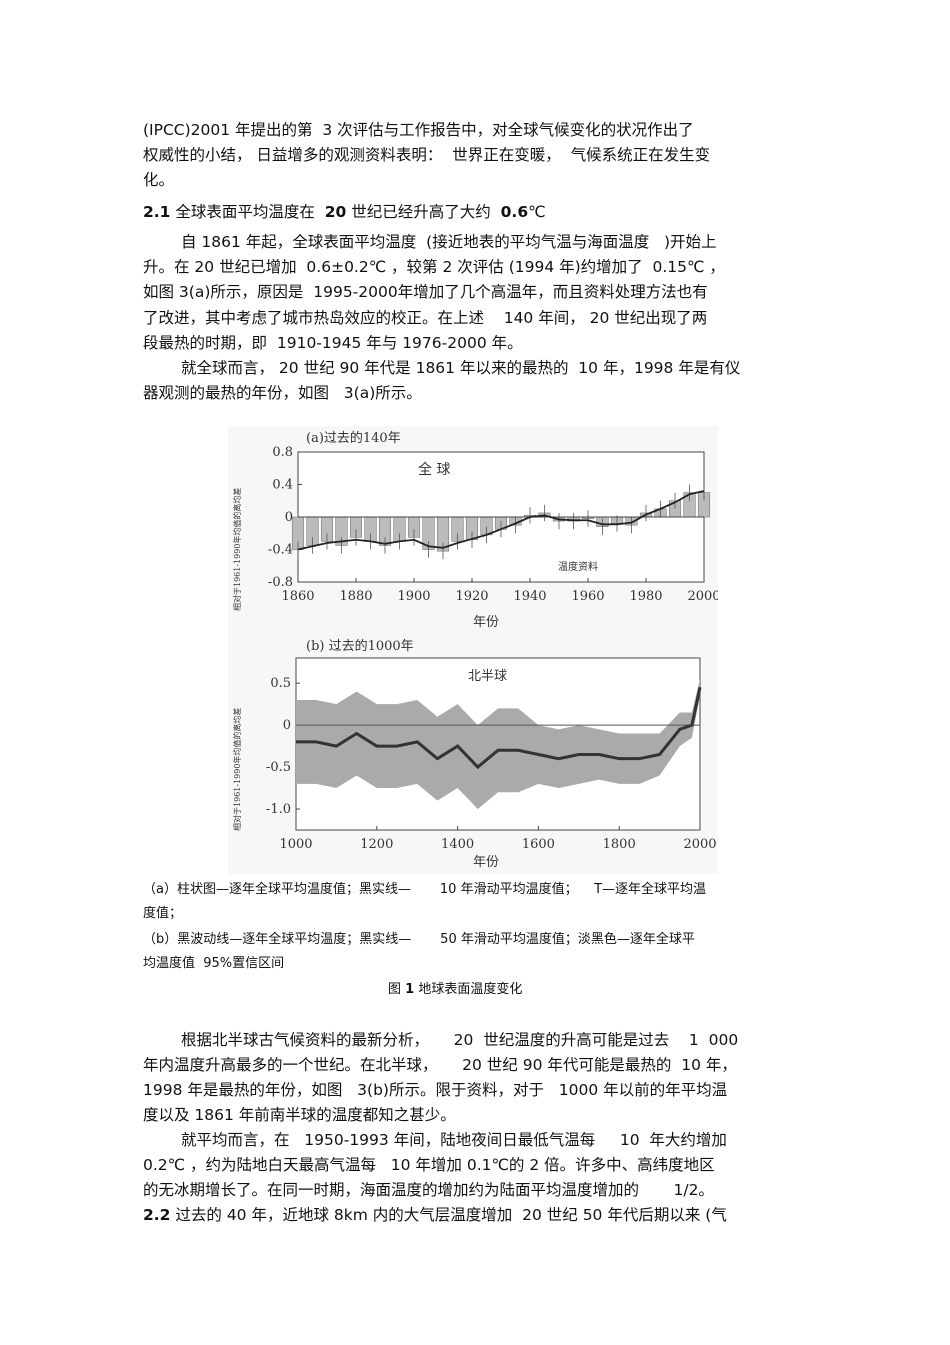 The width and height of the screenshot is (950, 1345). What do you see at coordinates (353, 438) in the screenshot?
I see `panel-a-title: (a)过去的140年` at bounding box center [353, 438].